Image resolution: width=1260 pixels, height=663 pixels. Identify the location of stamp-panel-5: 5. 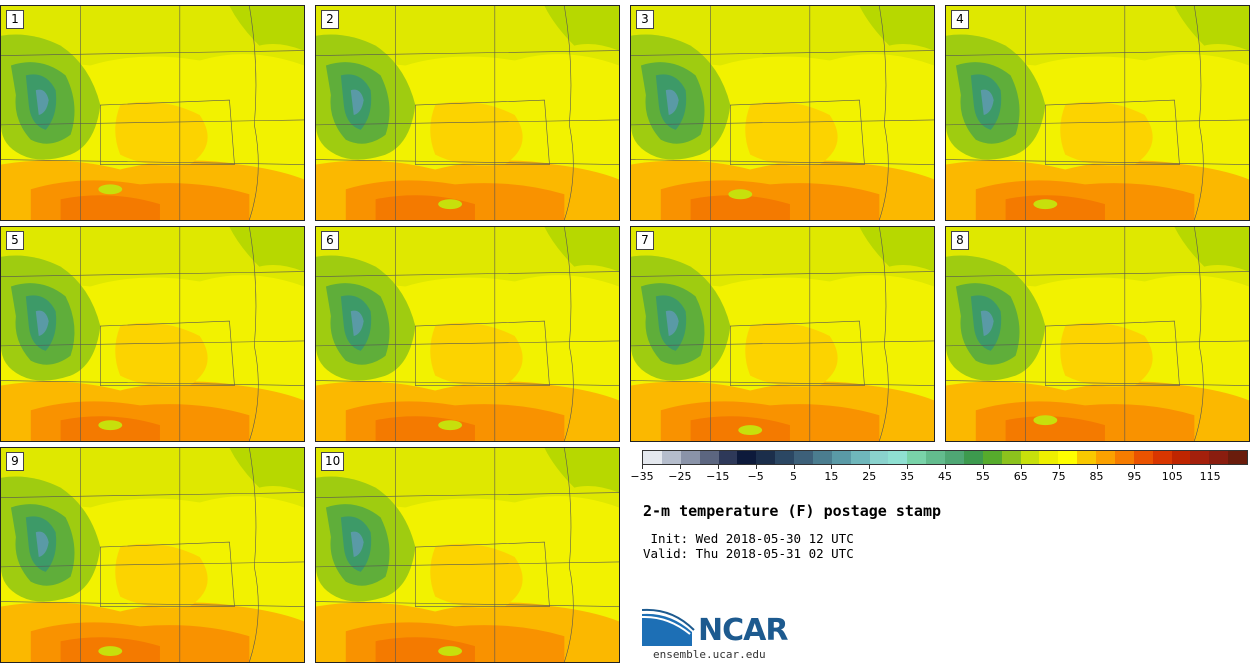
(152, 334).